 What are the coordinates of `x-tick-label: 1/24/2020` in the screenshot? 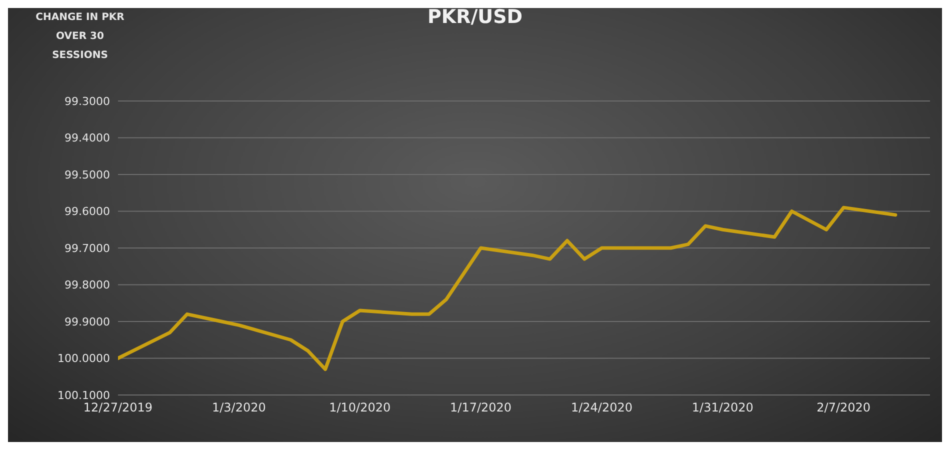 It's located at (601, 407).